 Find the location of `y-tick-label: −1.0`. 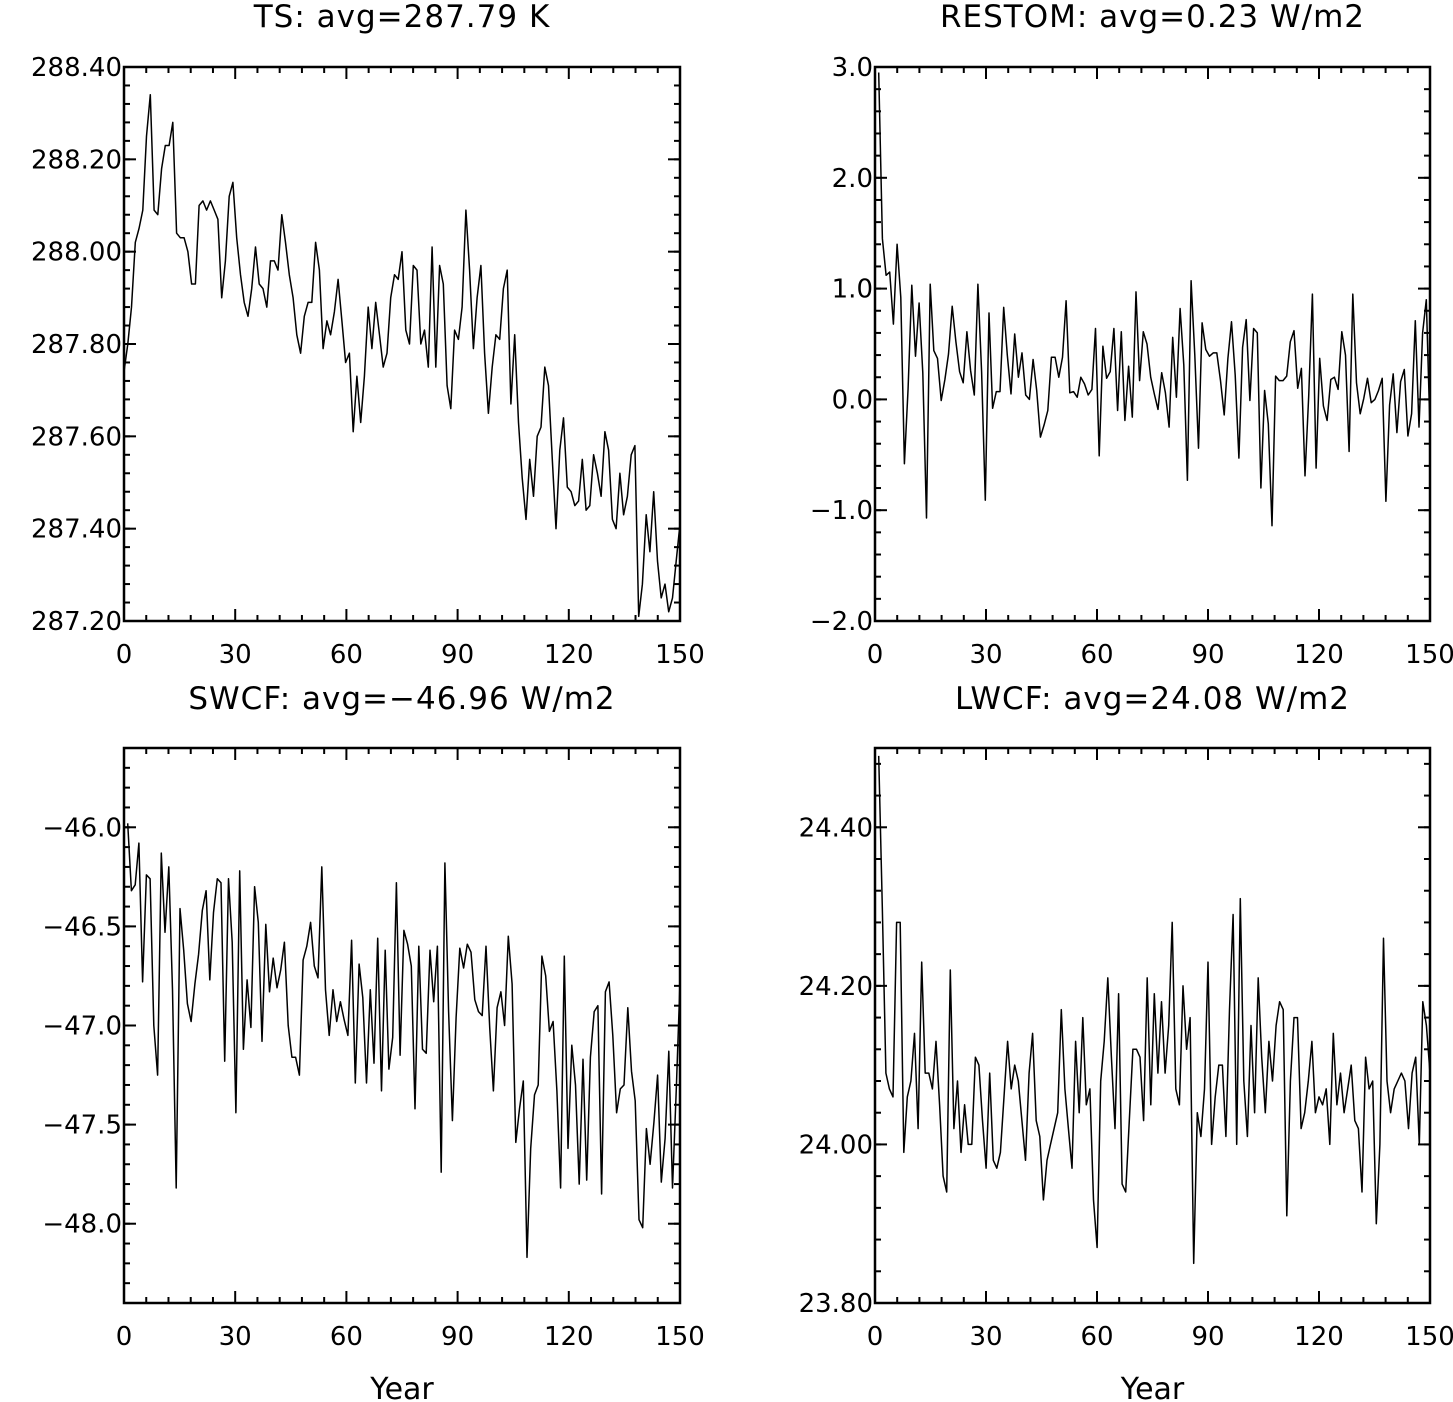

y-tick-label: −1.0 is located at coordinates (841, 511).